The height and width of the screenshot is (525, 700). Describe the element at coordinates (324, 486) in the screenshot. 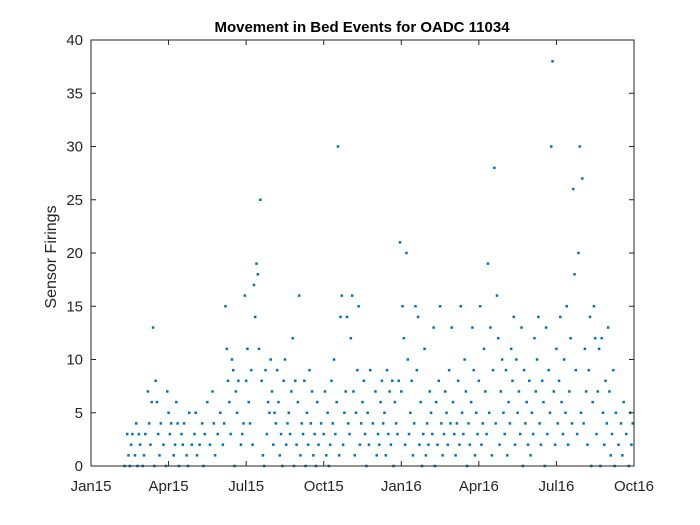

I see `x-tick-label: Oct15` at that location.